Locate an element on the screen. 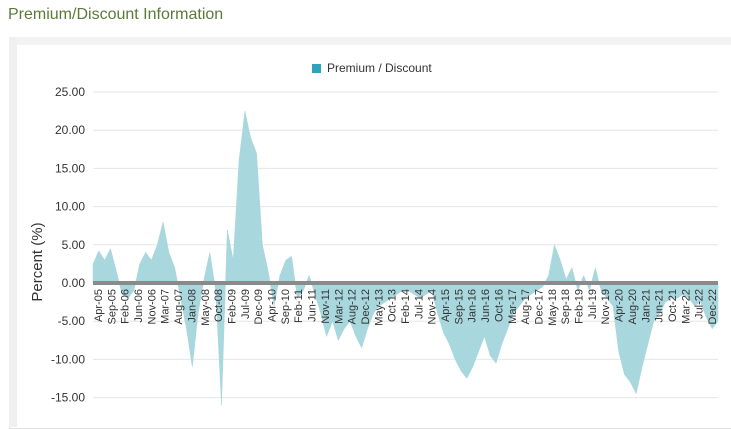 The width and height of the screenshot is (731, 429). x-tick-label: Jul-22 is located at coordinates (700, 304).